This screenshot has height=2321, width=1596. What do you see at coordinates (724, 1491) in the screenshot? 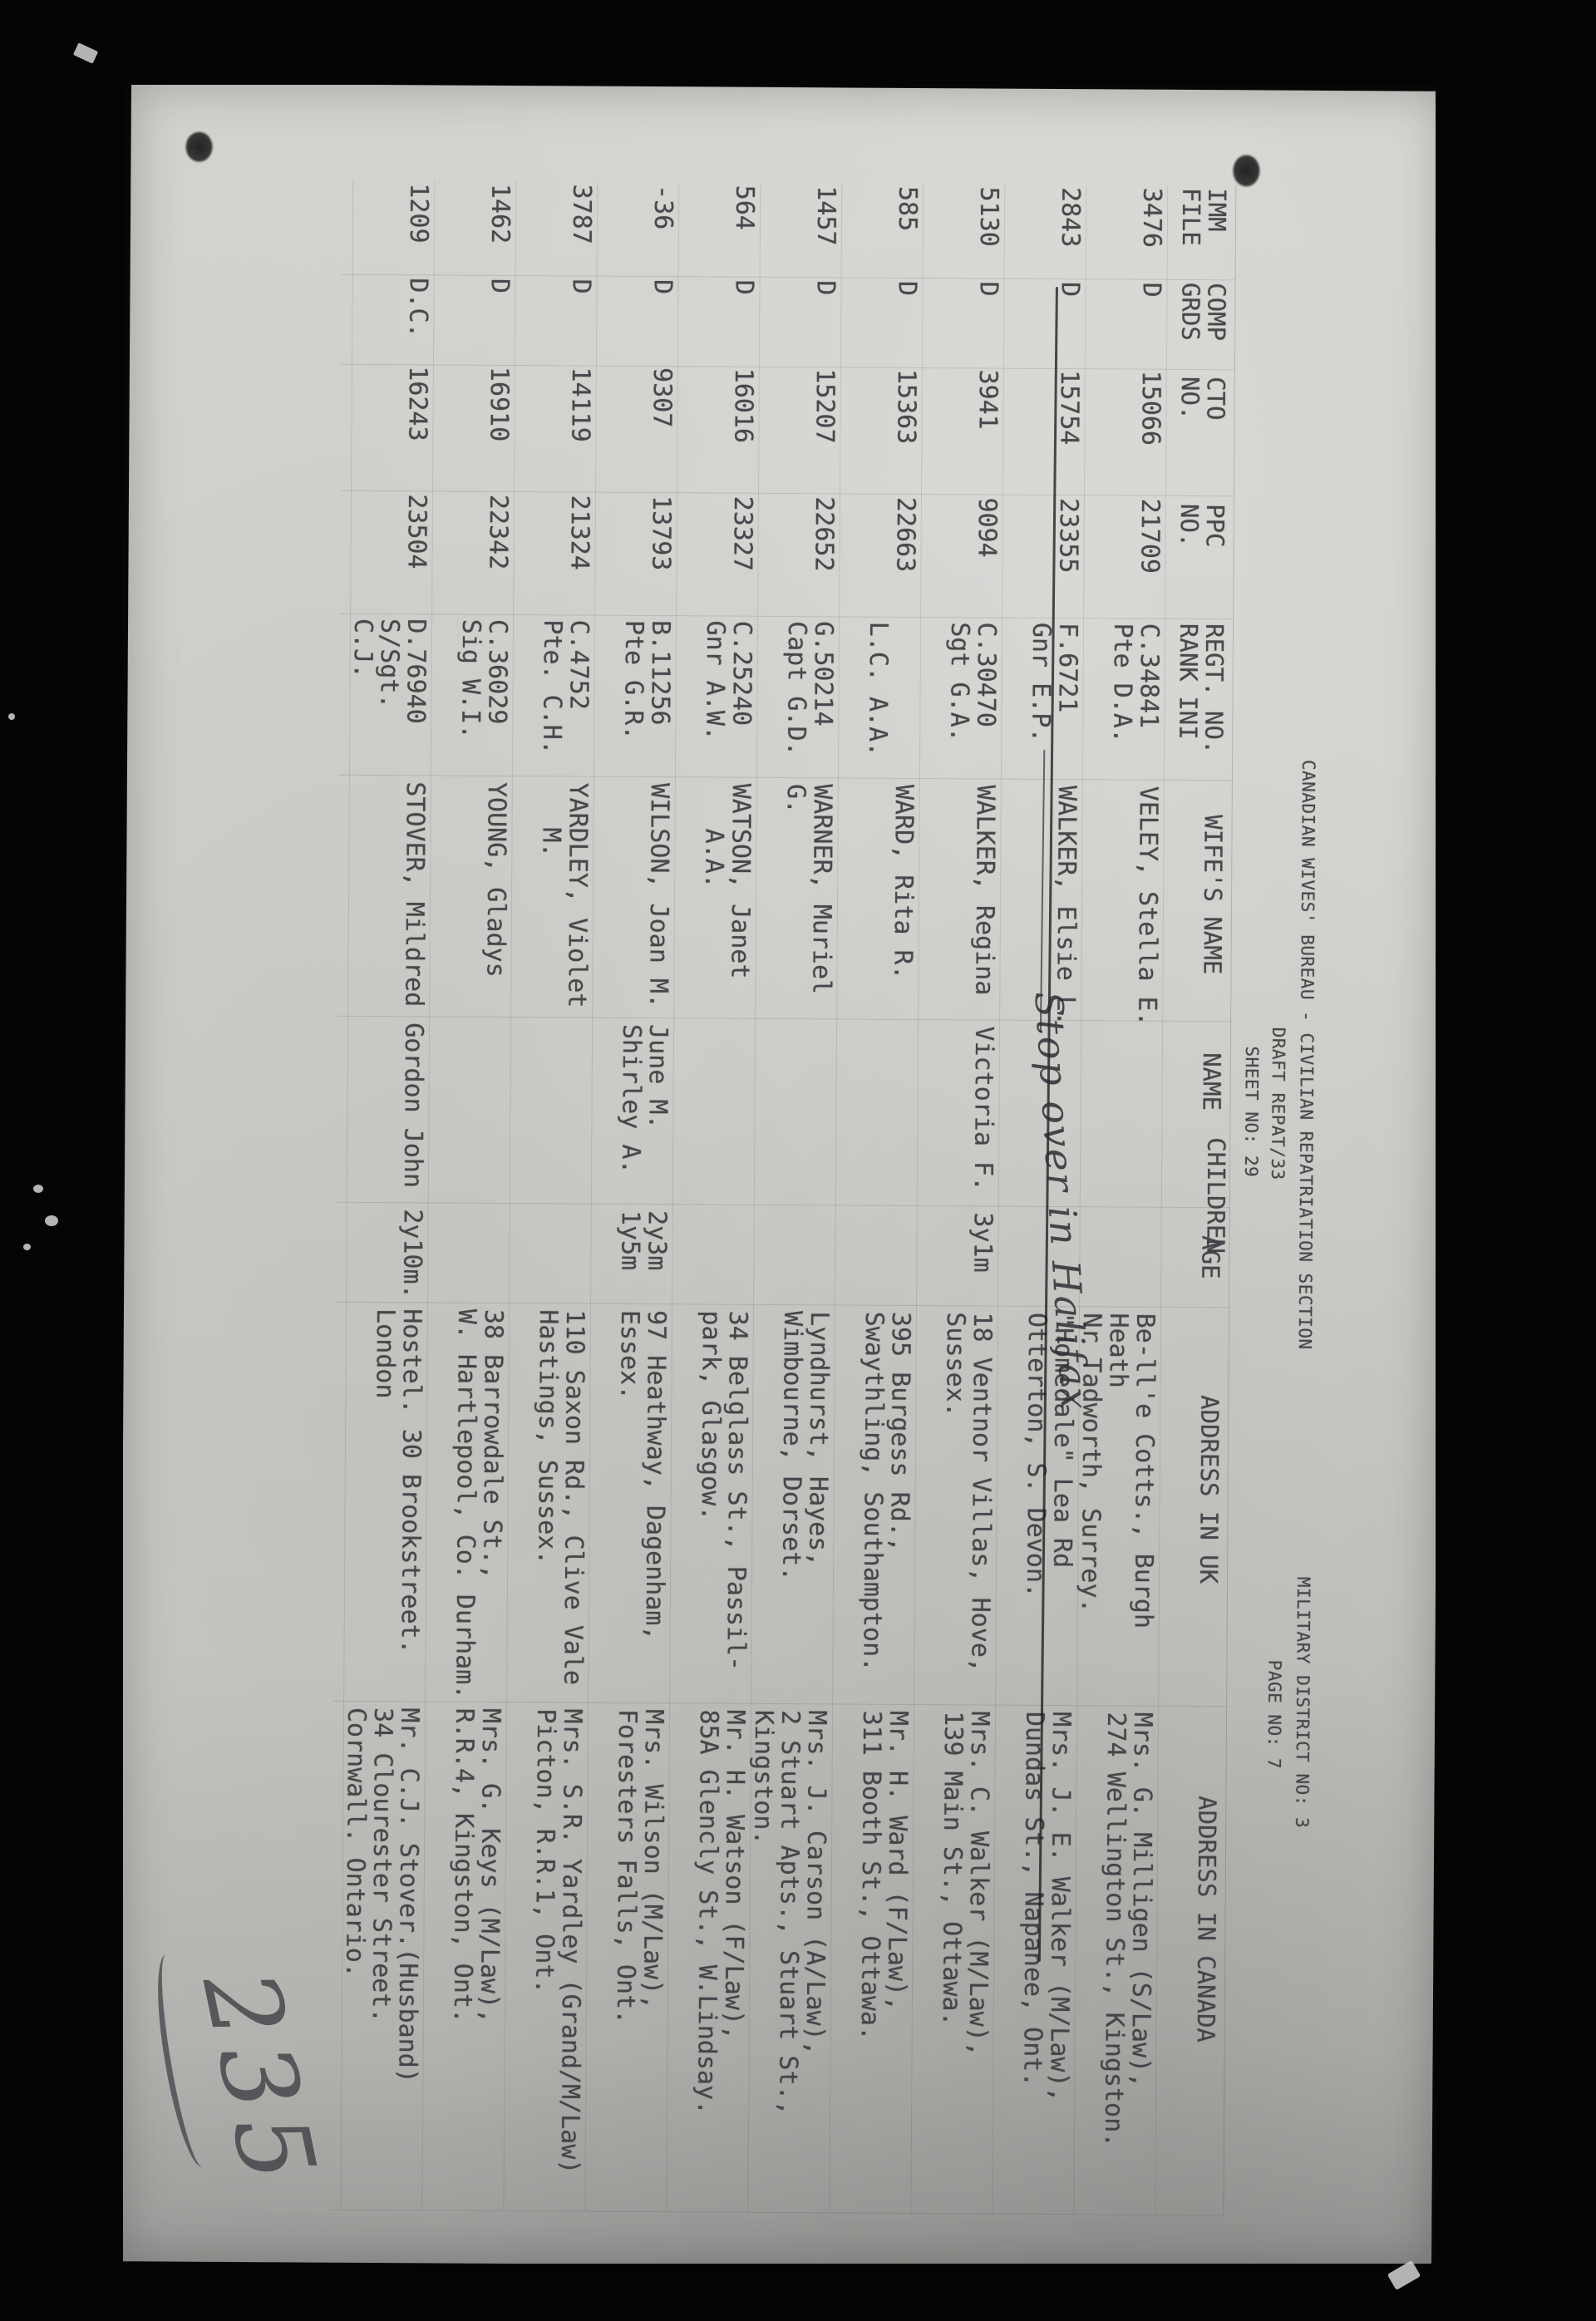
I see `cell-uk-row6: 34 Belglass St., Passil- park, Glasgow.` at bounding box center [724, 1491].